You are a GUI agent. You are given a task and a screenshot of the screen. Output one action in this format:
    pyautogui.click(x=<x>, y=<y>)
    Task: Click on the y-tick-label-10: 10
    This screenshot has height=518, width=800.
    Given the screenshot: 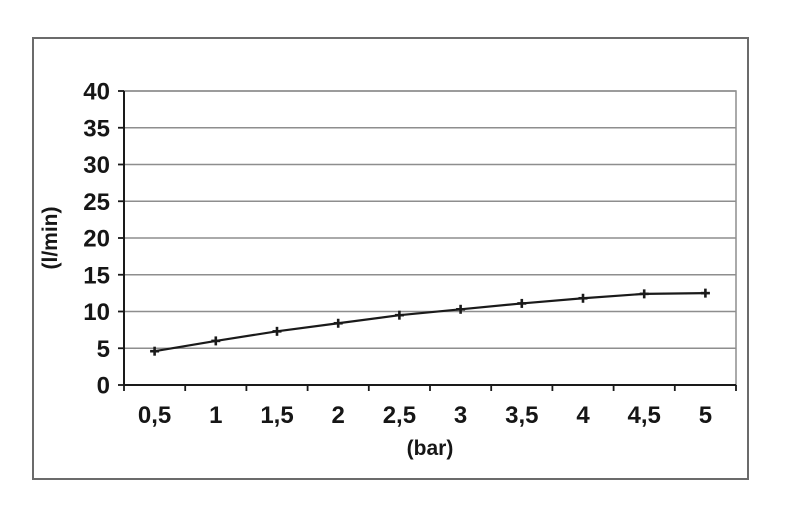 What is the action you would take?
    pyautogui.click(x=96, y=312)
    